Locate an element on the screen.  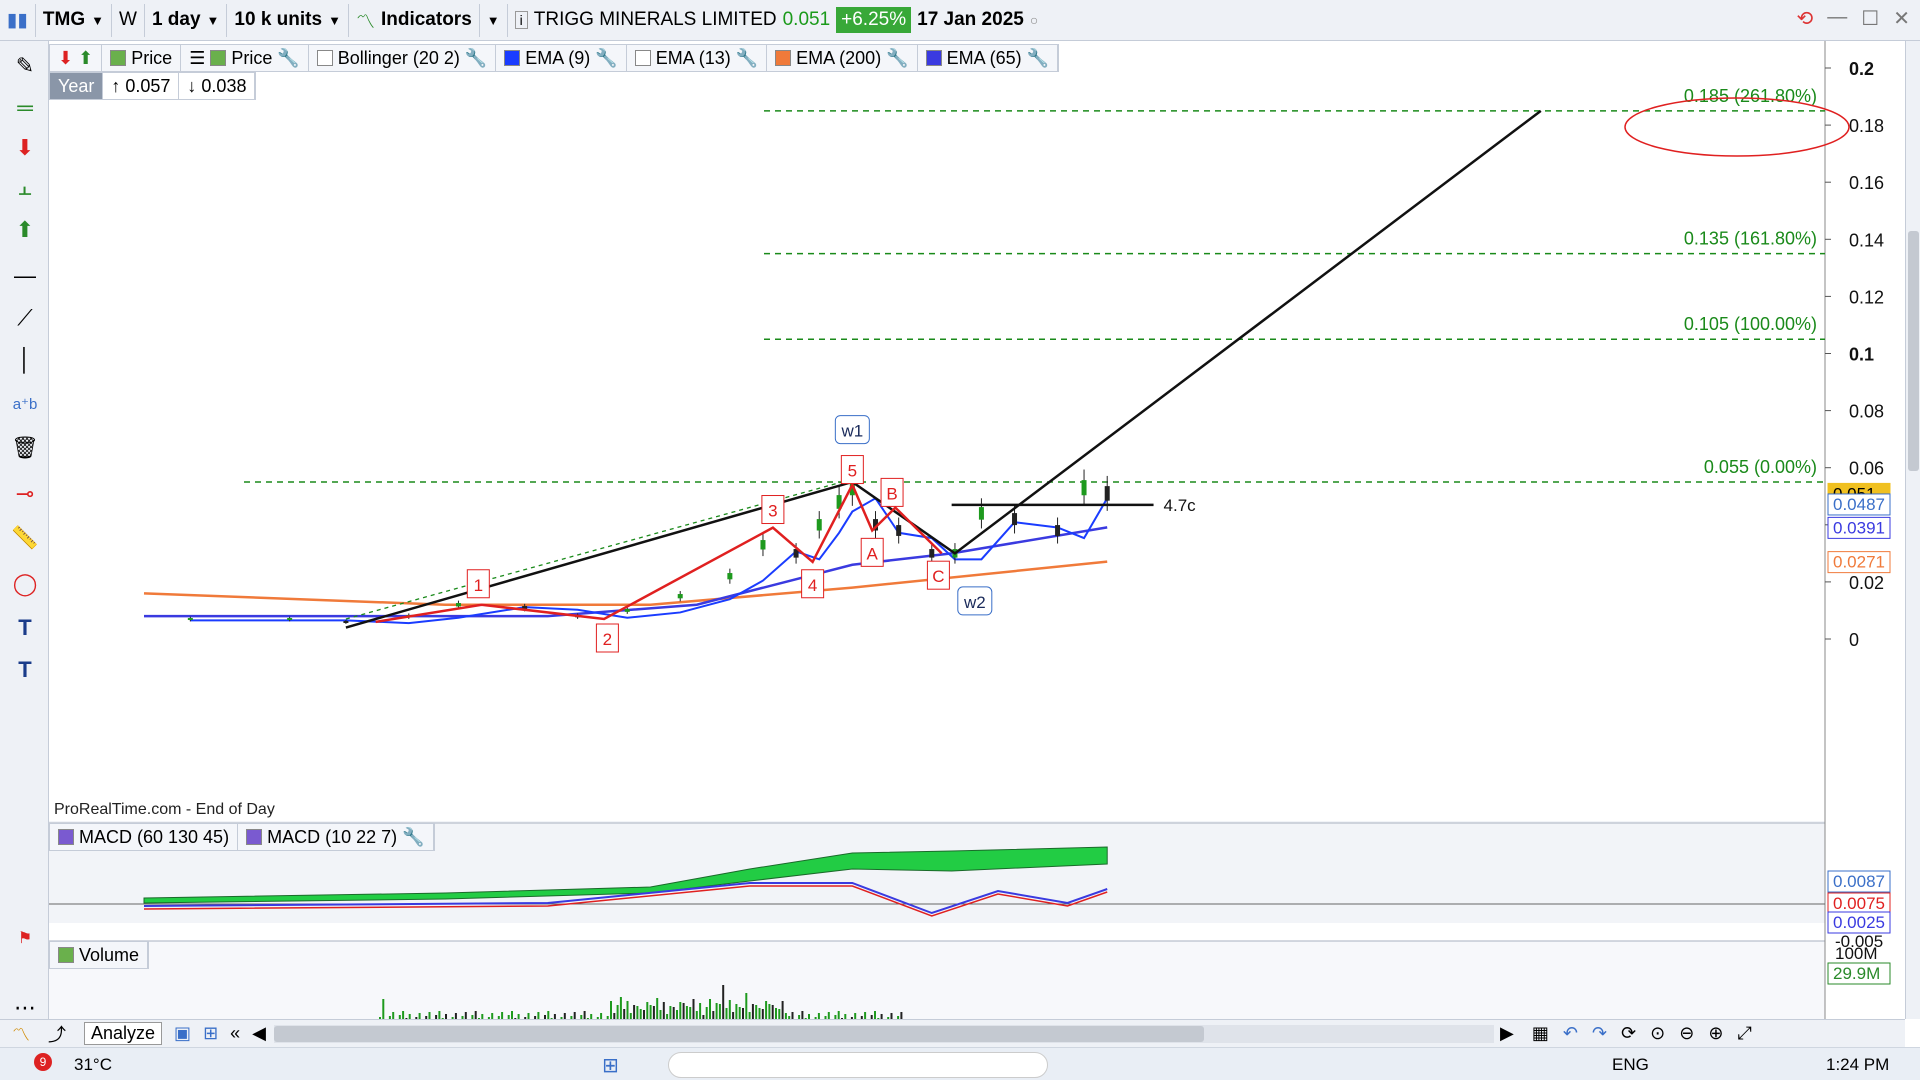
vertical-scrollbar is located at coordinates (1912, 530).